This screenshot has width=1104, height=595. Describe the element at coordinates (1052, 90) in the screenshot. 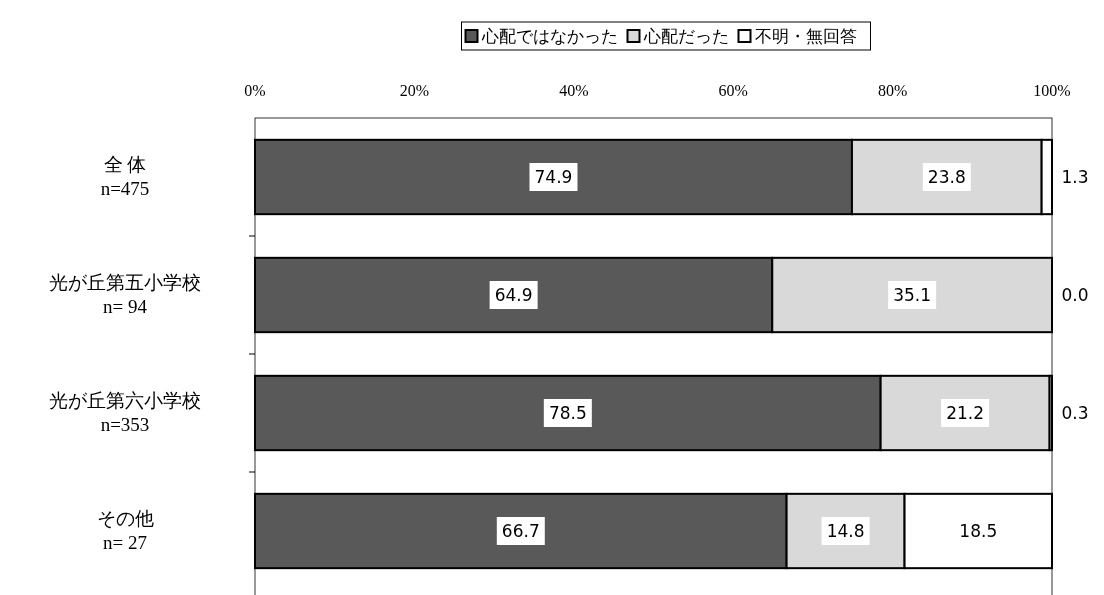

I see `x-tick-label: 100%` at that location.